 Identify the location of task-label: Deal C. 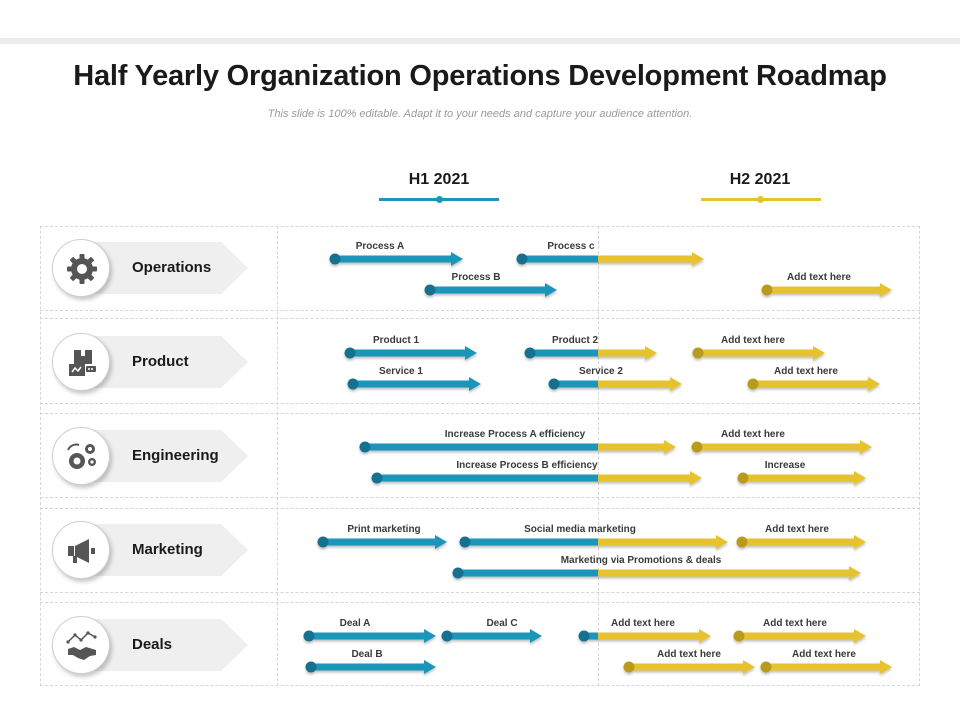
(502, 623).